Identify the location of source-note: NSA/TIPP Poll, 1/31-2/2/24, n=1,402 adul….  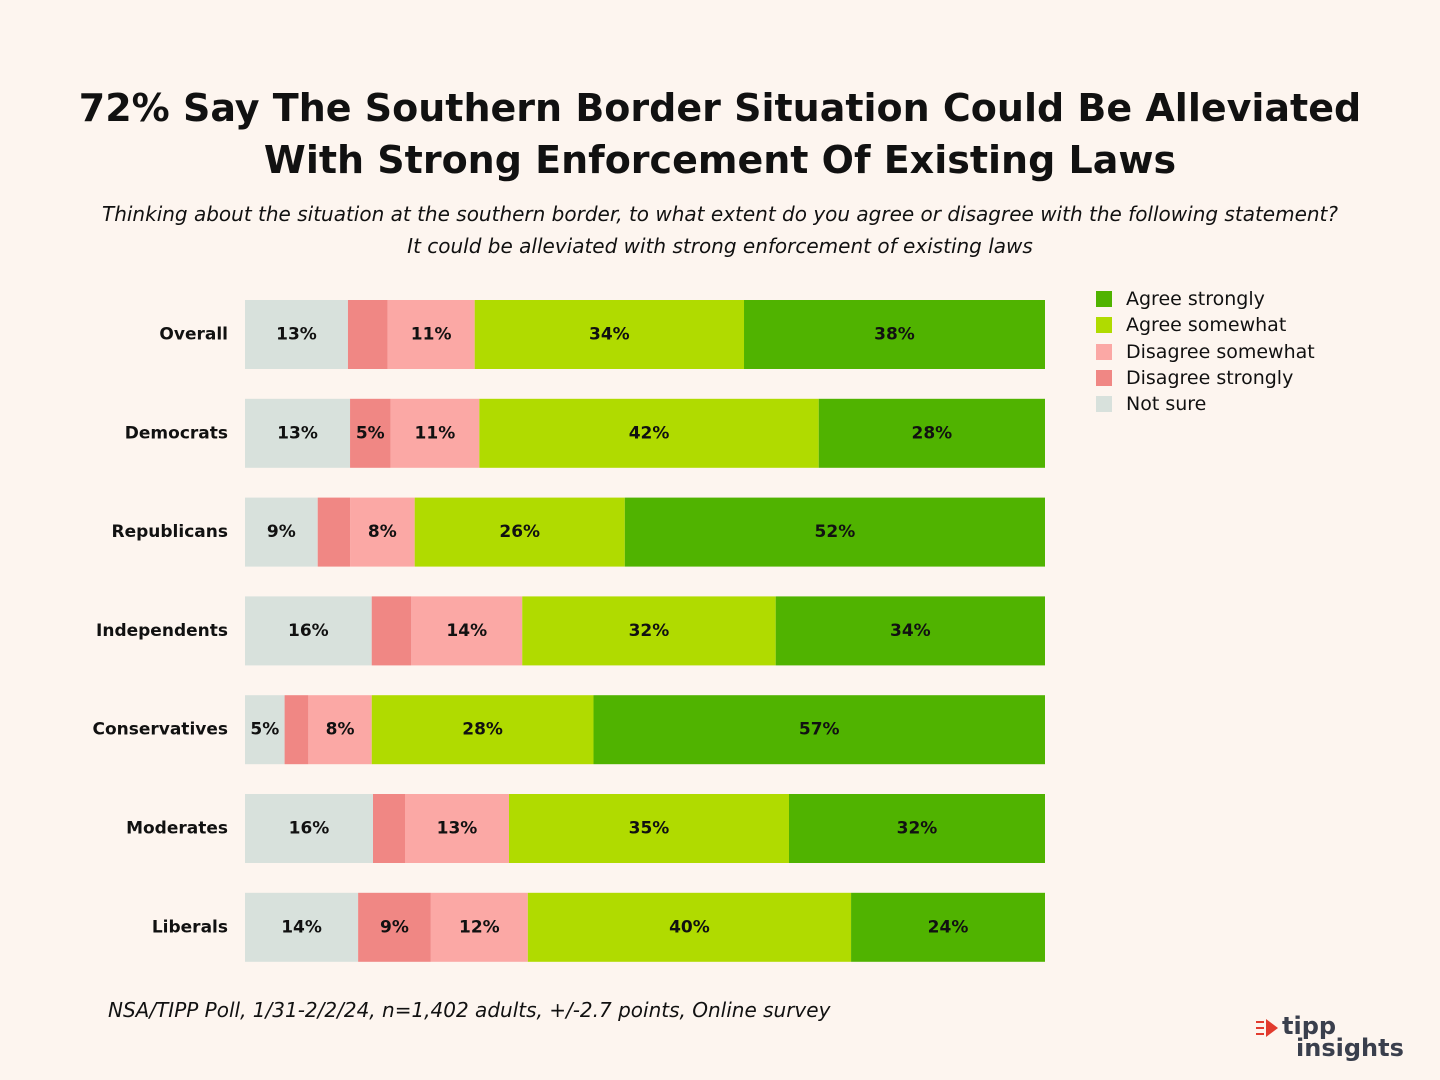
(469, 1010).